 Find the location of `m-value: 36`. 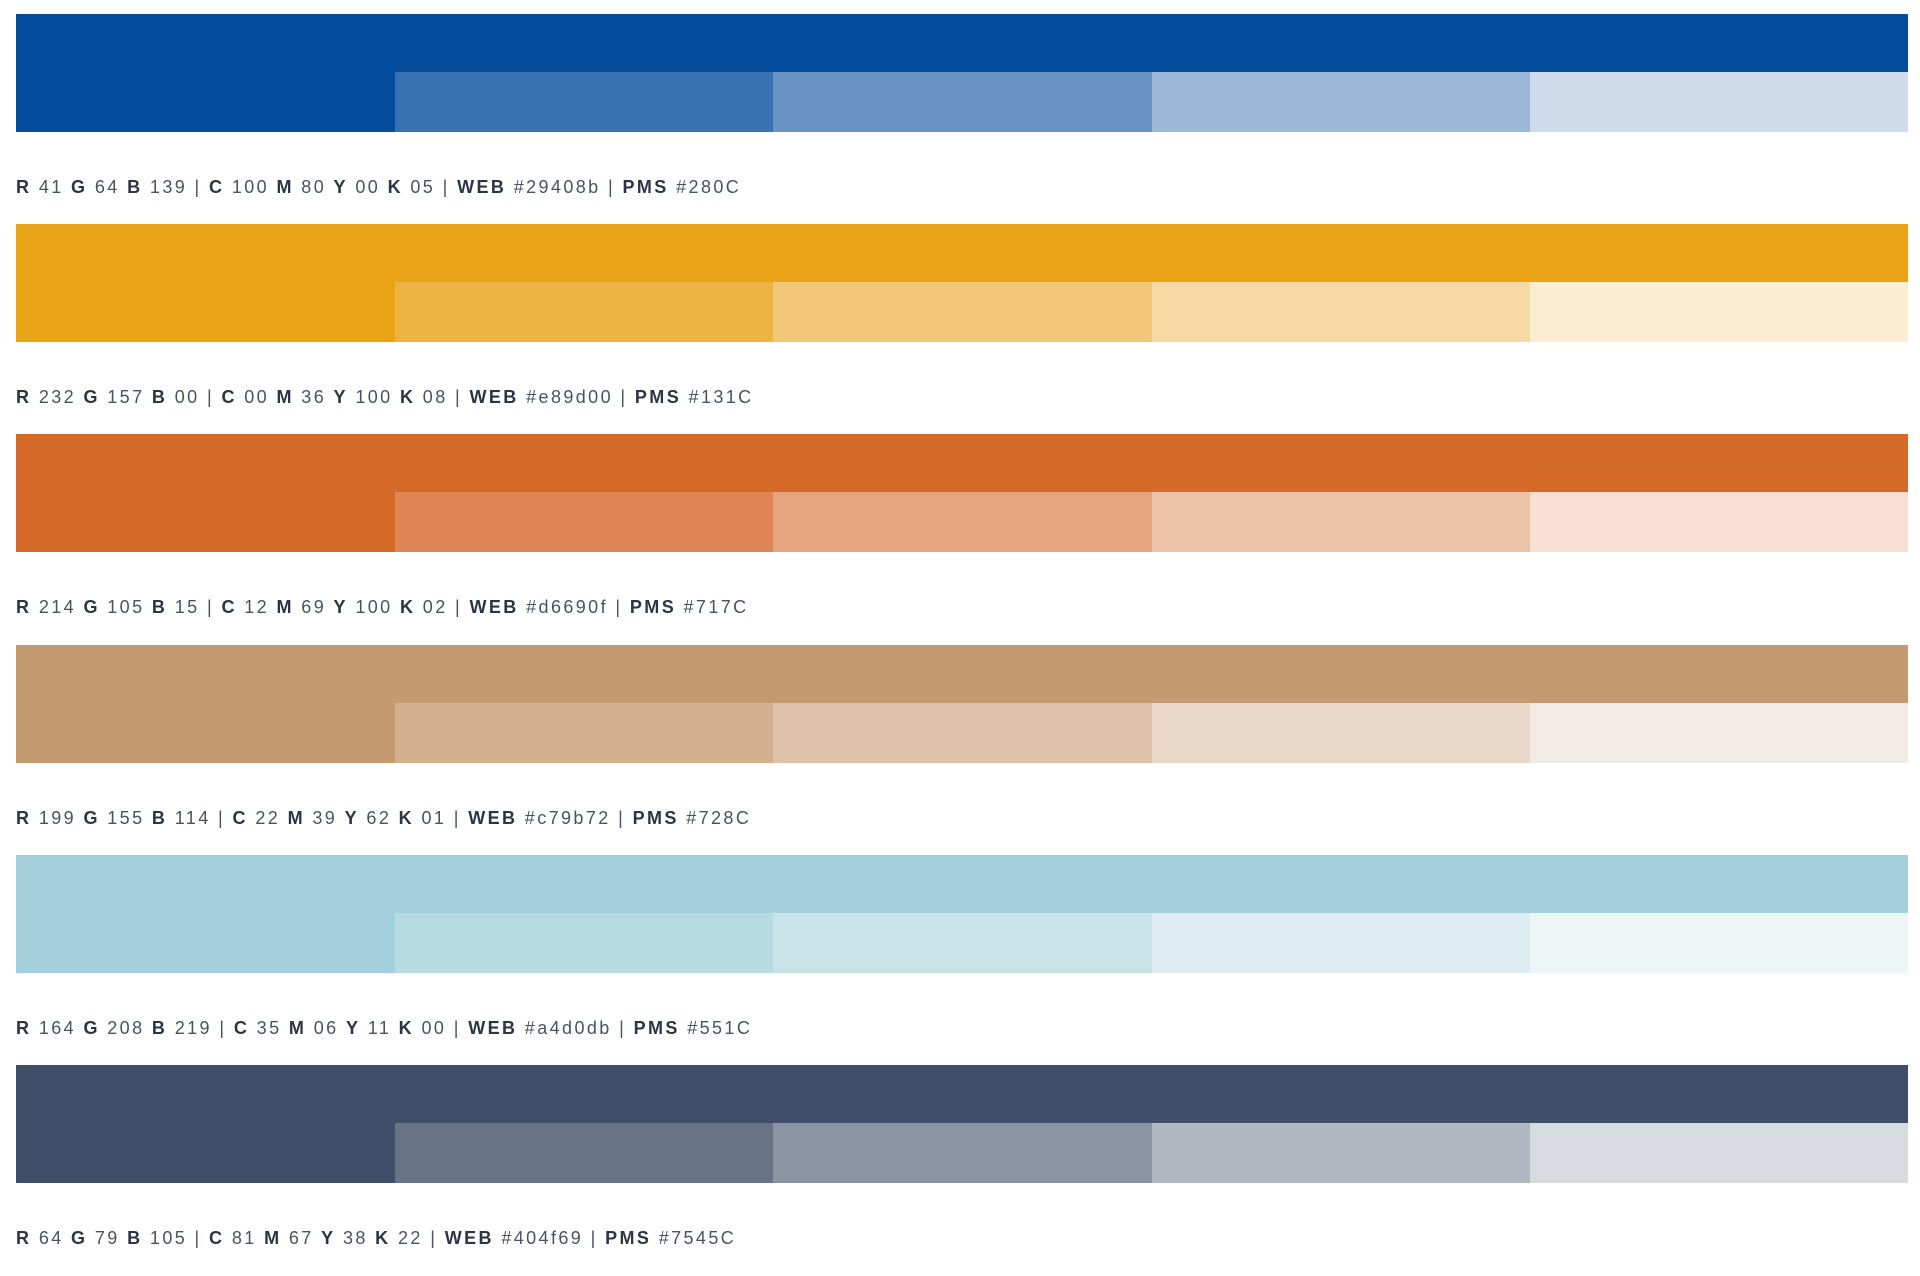

m-value: 36 is located at coordinates (314, 397).